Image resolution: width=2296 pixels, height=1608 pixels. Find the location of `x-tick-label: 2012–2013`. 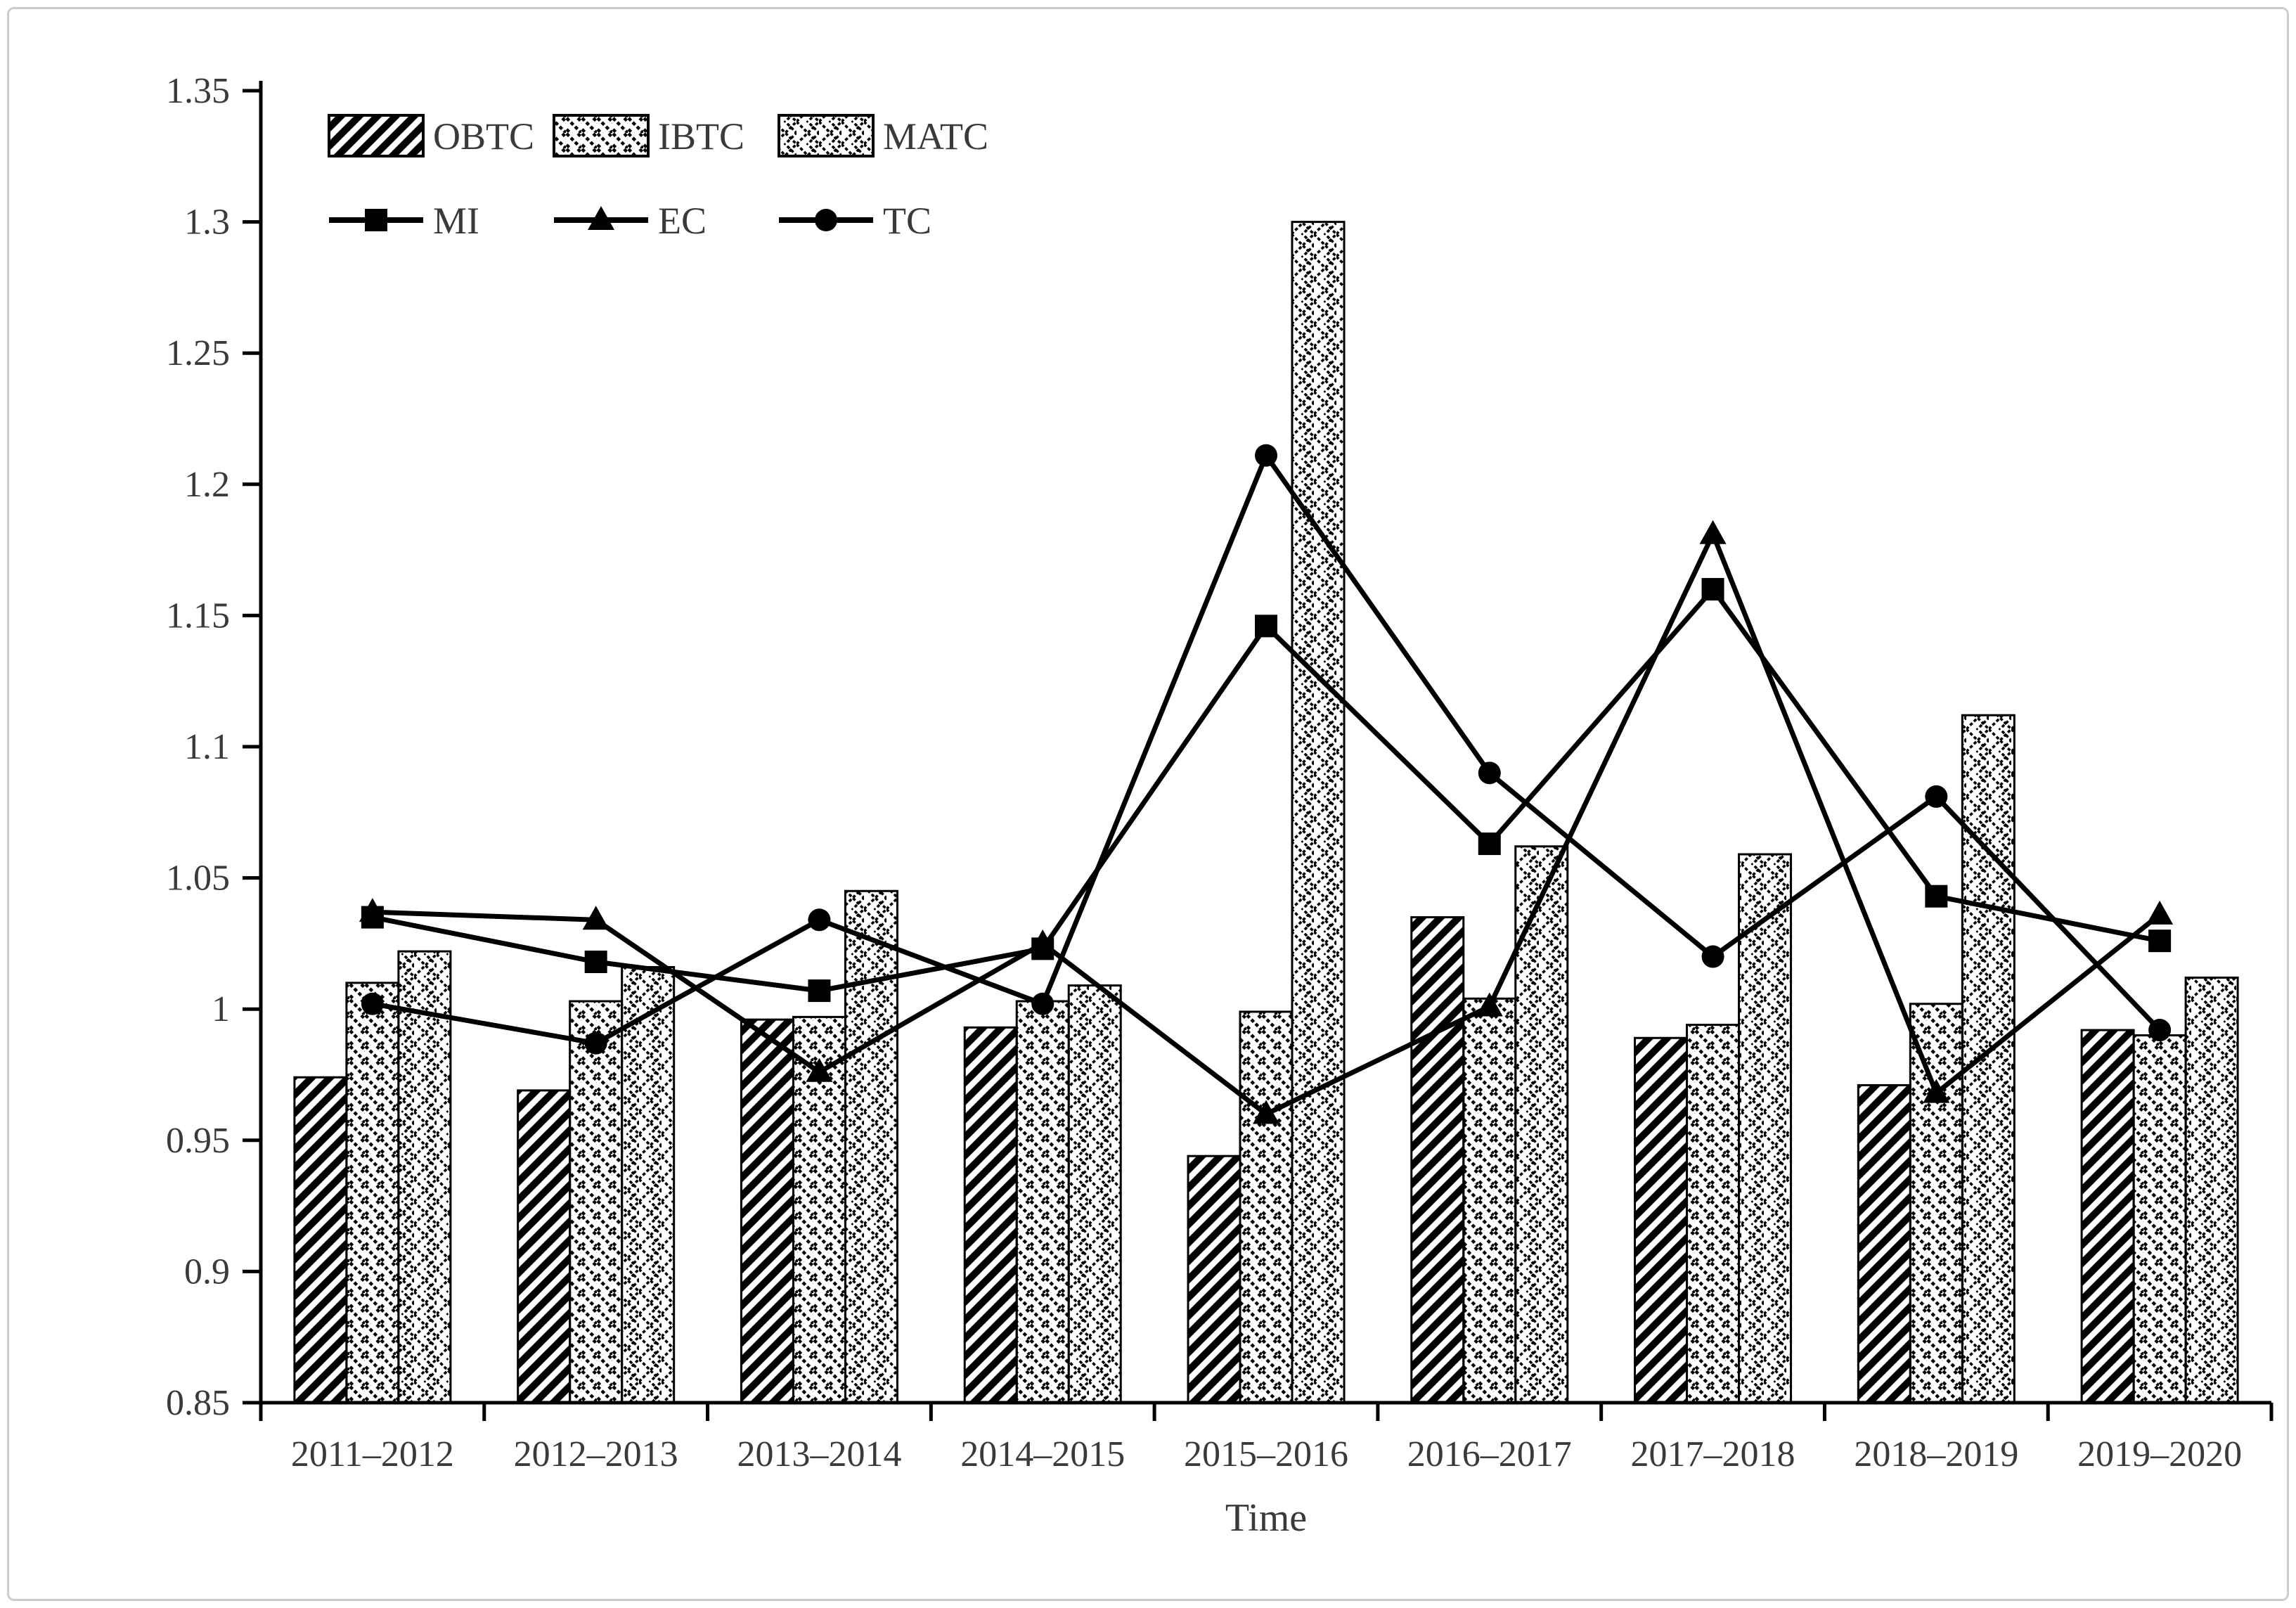

x-tick-label: 2012–2013 is located at coordinates (596, 1454).